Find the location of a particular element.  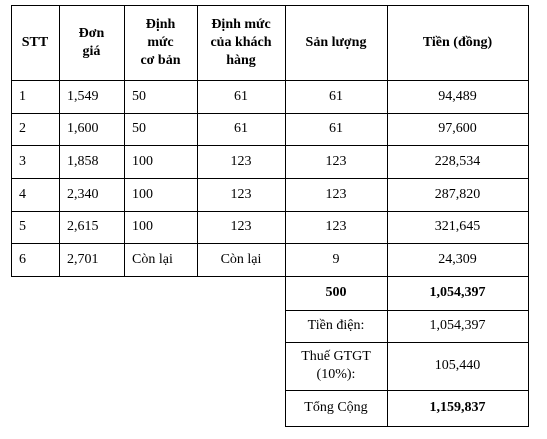

table-row-3-tien: 228,534 is located at coordinates (457, 161).